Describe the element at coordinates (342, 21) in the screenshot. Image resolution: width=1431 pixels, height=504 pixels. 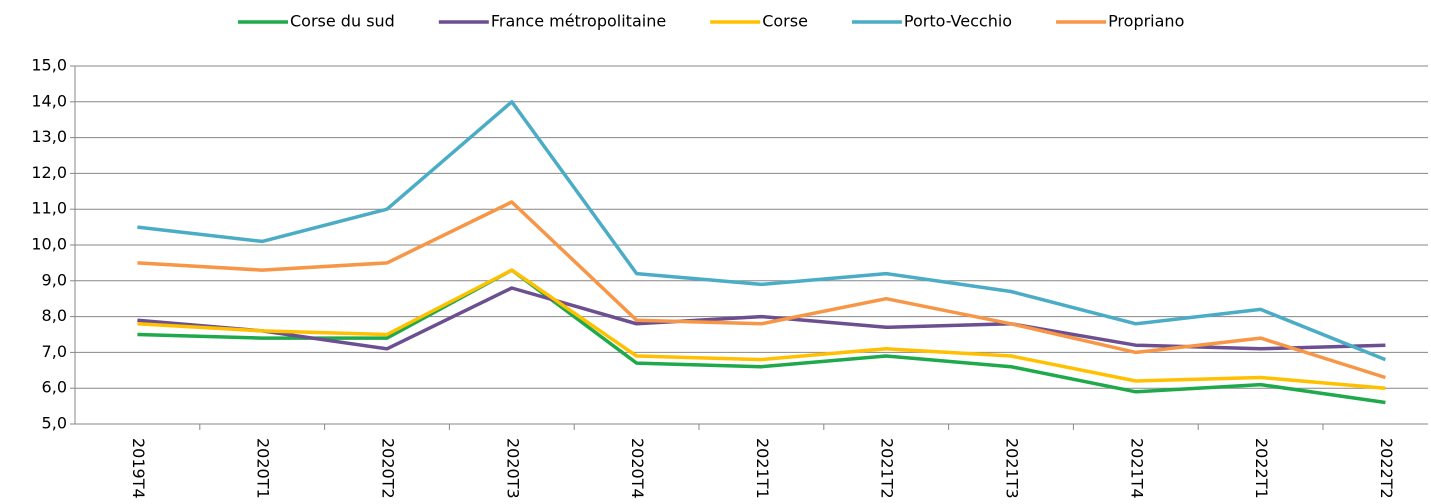
I see `legend-label: Corse du sud` at that location.